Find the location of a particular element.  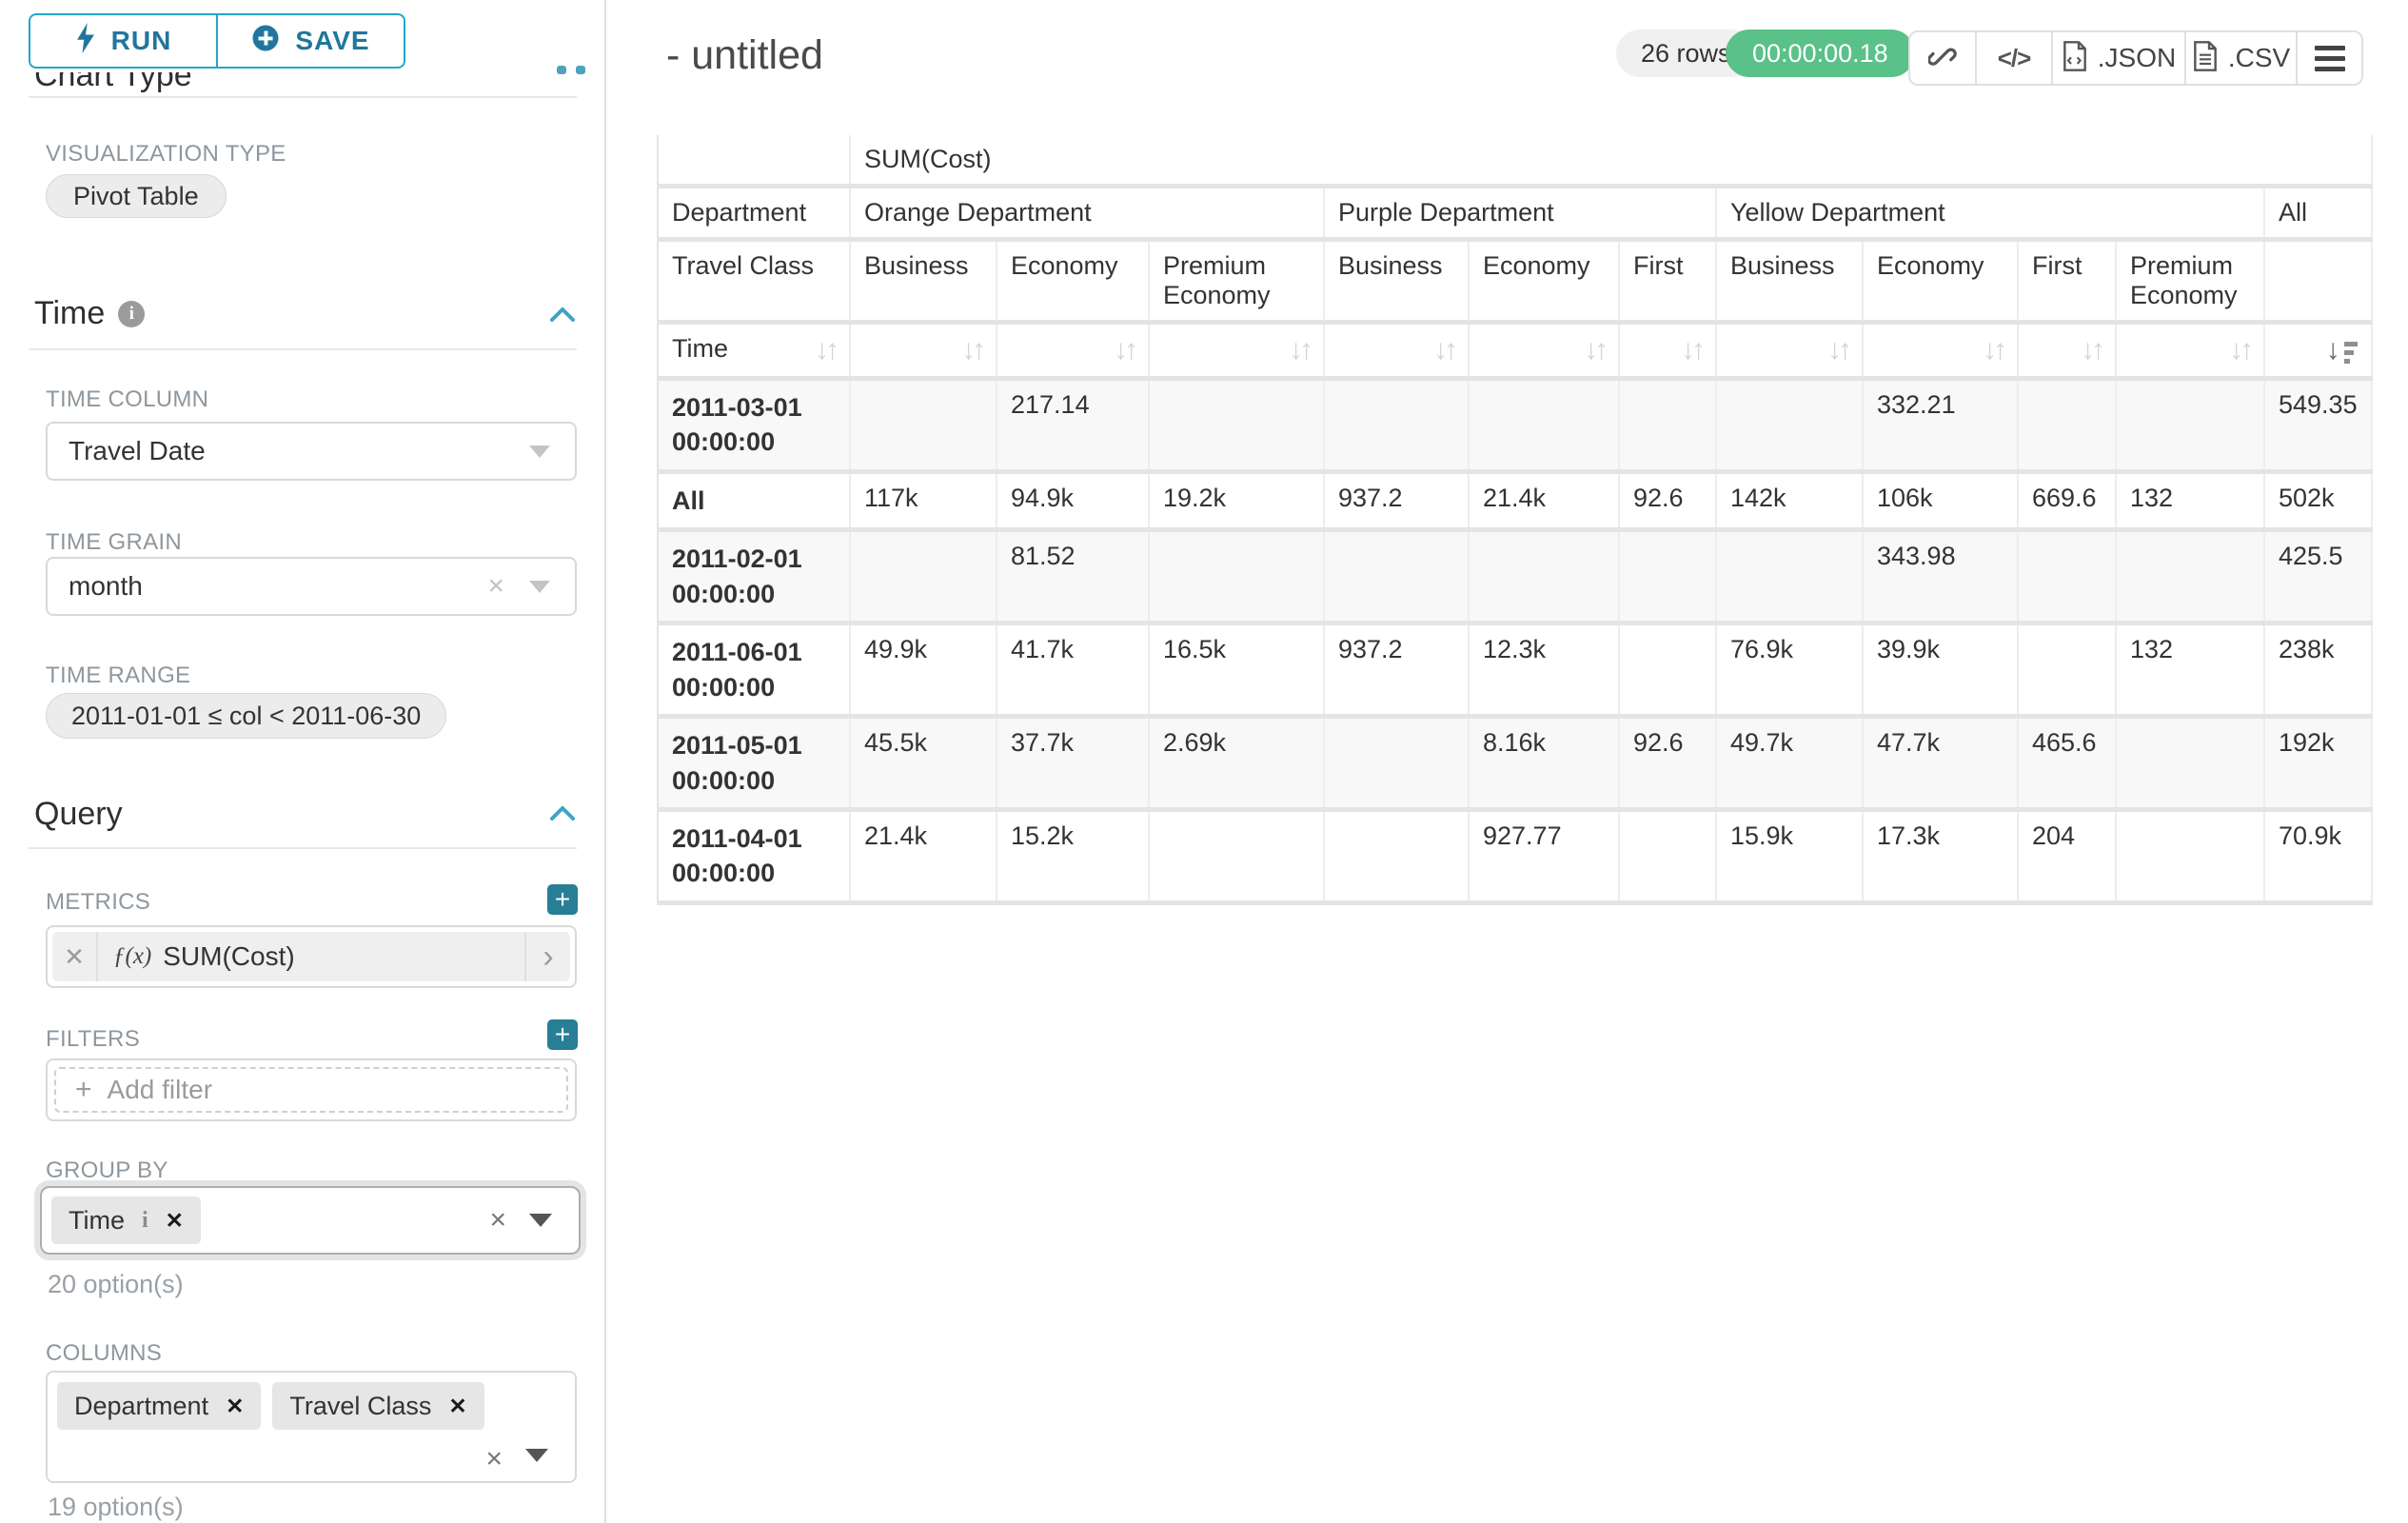

viz-type-label: VISUALIZATION TYPE is located at coordinates (166, 154).